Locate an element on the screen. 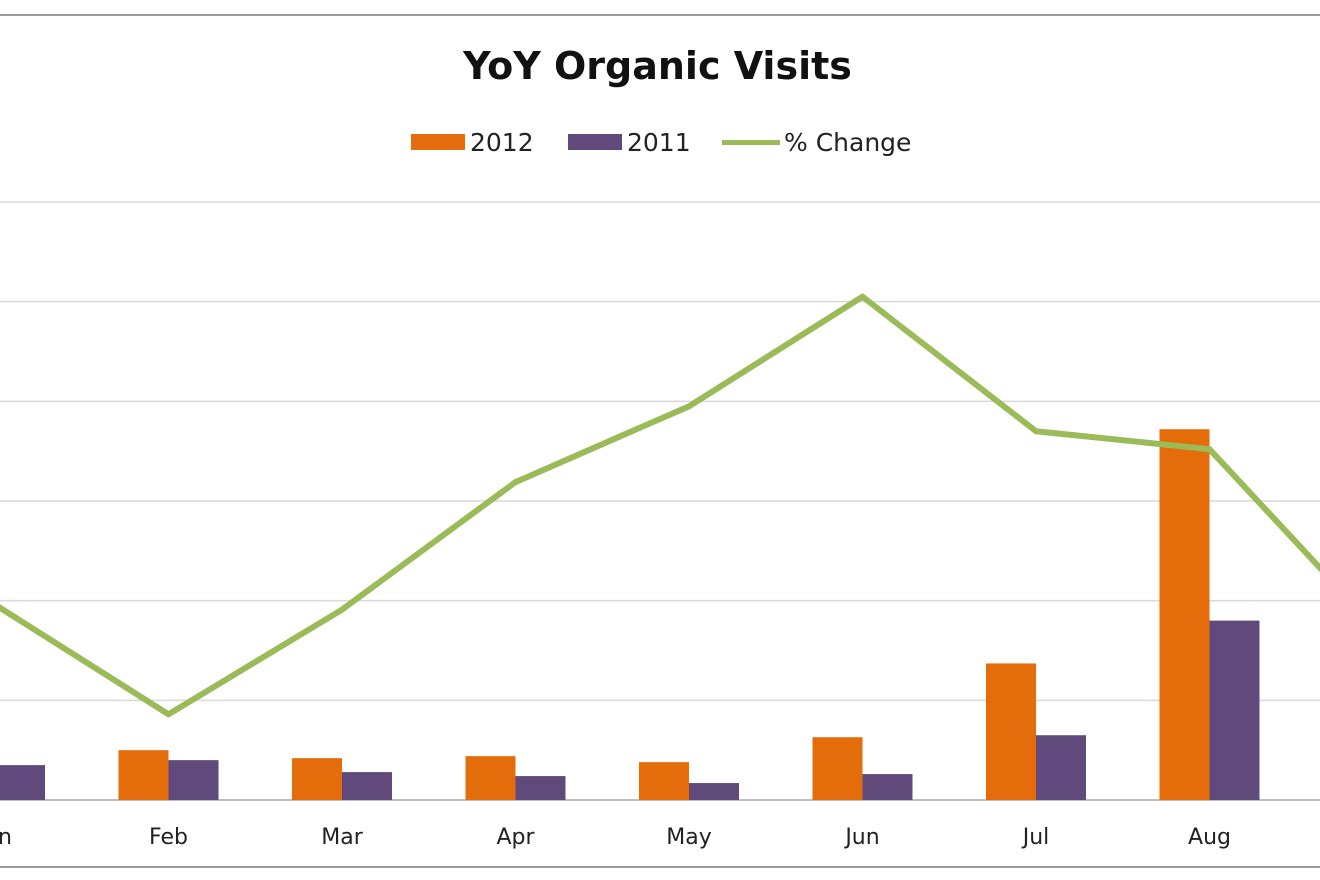 This screenshot has height=880, width=1320. bar-2011-apr is located at coordinates (540, 788).